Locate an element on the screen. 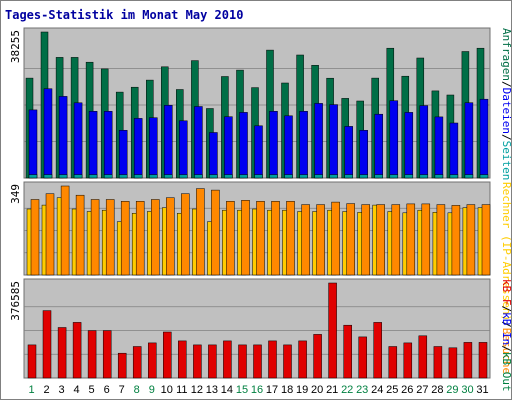 The height and width of the screenshot is (400, 512). panel-2-legend: Rechner (IP-Adressen)/Besuche is located at coordinates (506, 278).